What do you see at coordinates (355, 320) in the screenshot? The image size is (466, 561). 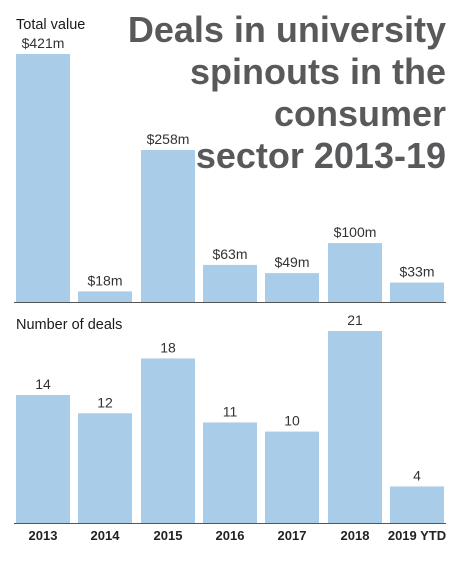 I see `number-of-deals-data-label-2018: 21` at bounding box center [355, 320].